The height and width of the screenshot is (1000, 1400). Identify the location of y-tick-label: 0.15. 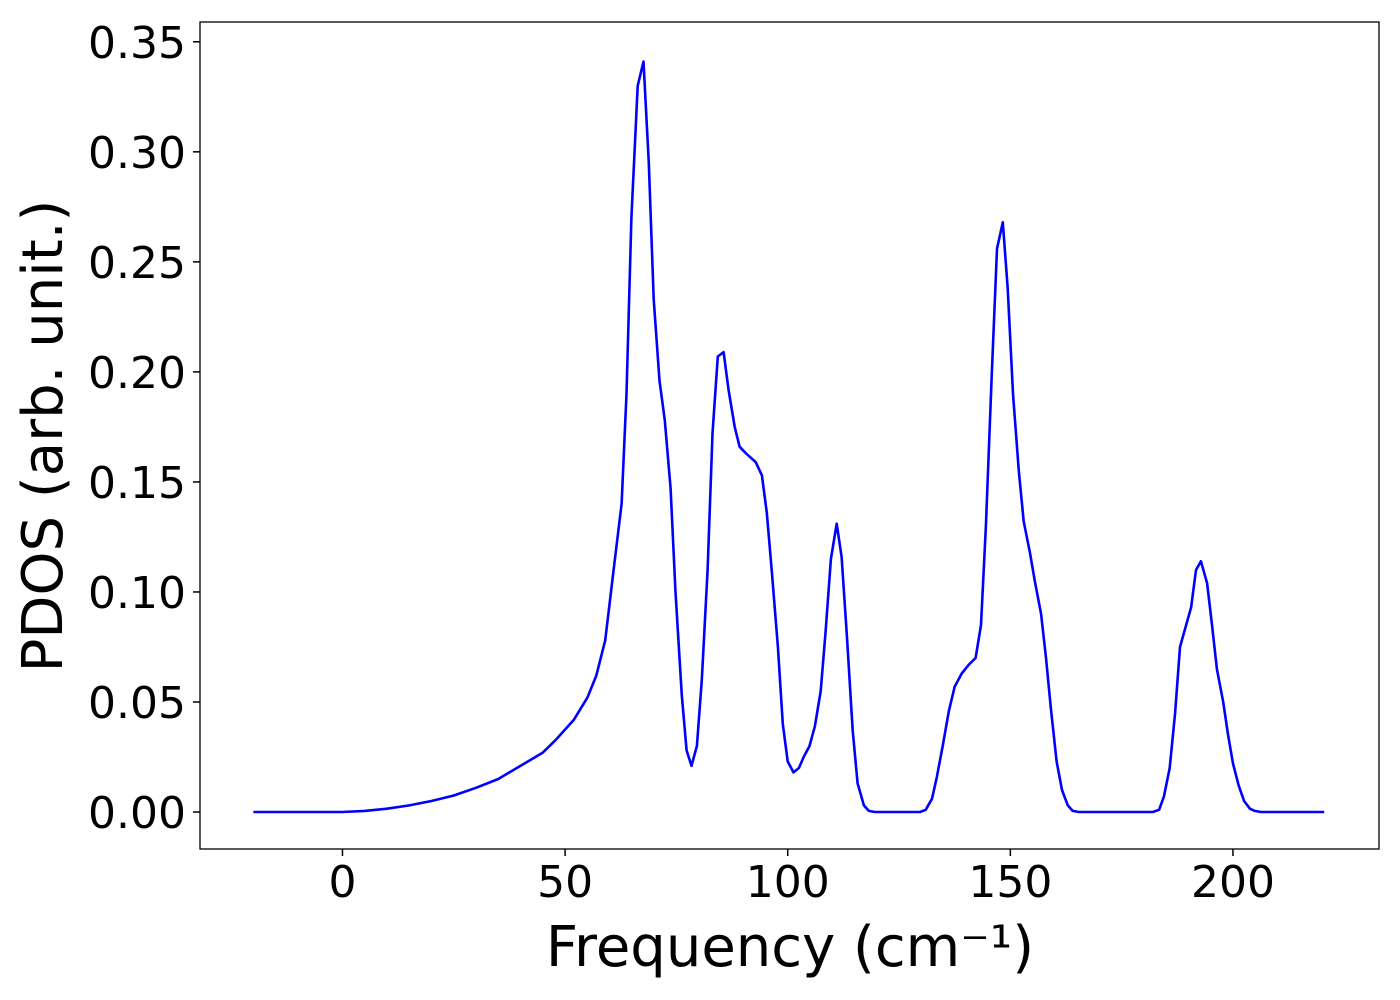
(137, 483).